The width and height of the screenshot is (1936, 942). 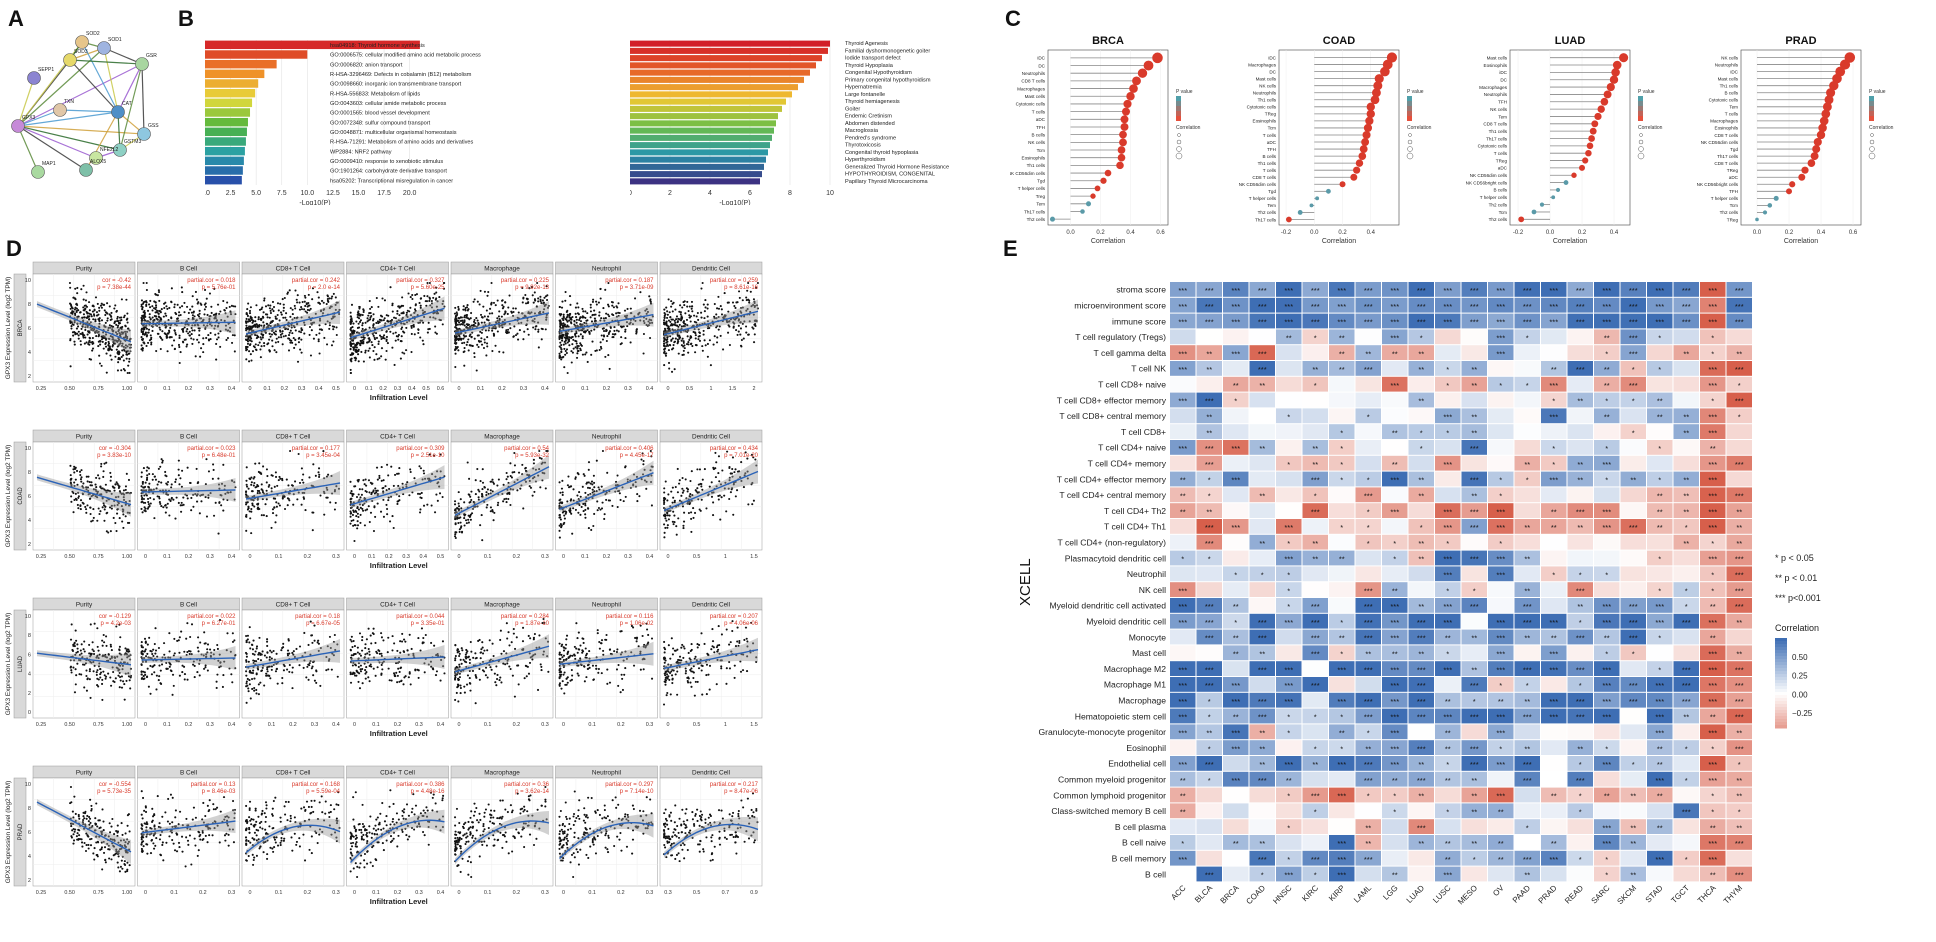 What do you see at coordinates (308, 557) in the screenshot?
I see `x-tick-label: 0.2` at bounding box center [308, 557].